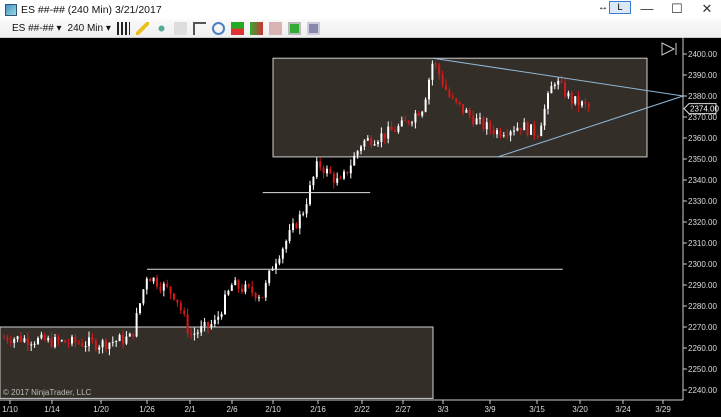 Image resolution: width=721 pixels, height=420 pixels. Describe the element at coordinates (704, 109) in the screenshot. I see `current-price-label: 2374.00` at that location.